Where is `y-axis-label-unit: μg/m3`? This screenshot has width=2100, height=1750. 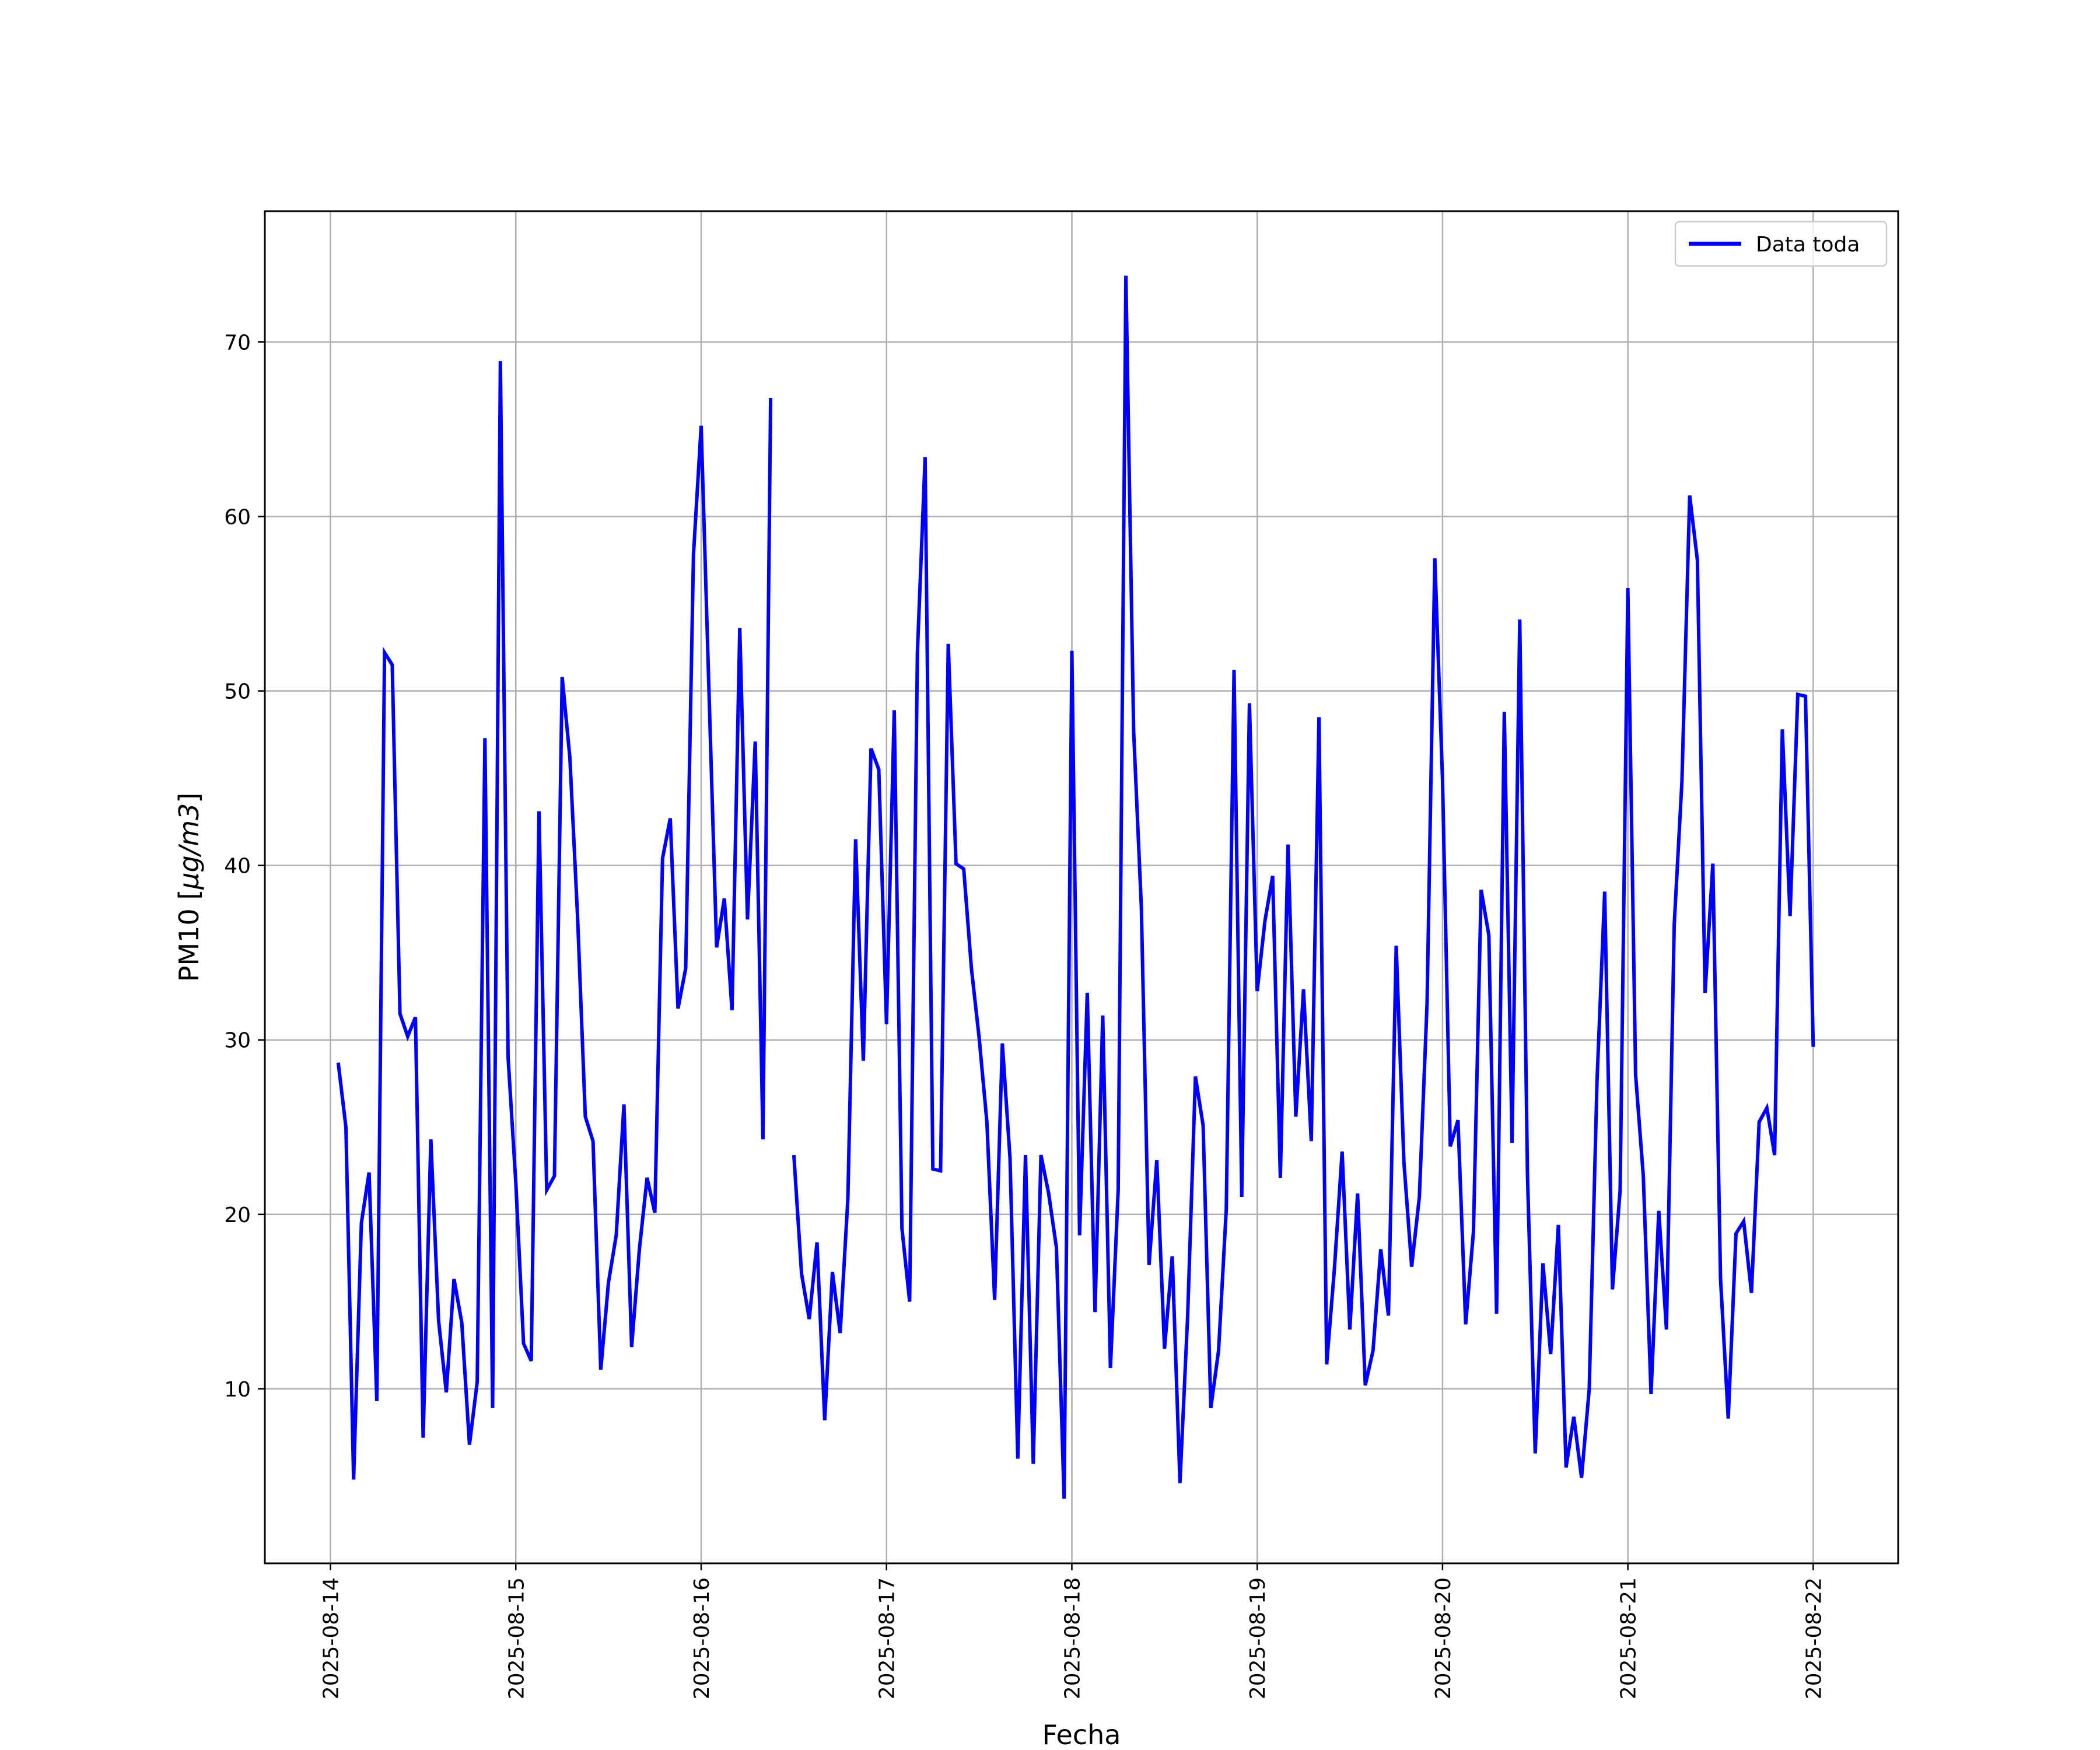 y-axis-label-unit: μg/m3 is located at coordinates (189, 846).